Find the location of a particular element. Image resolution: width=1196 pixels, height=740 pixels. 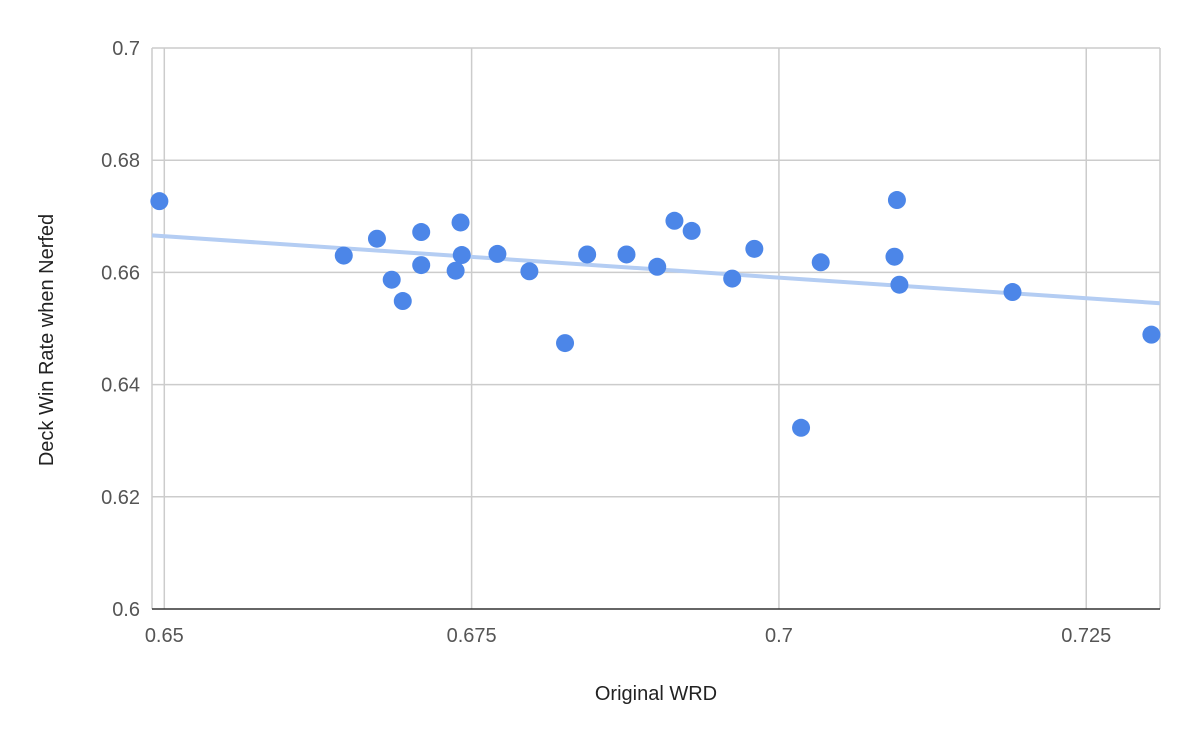

x-axis-title: Original WRD is located at coordinates (656, 694).